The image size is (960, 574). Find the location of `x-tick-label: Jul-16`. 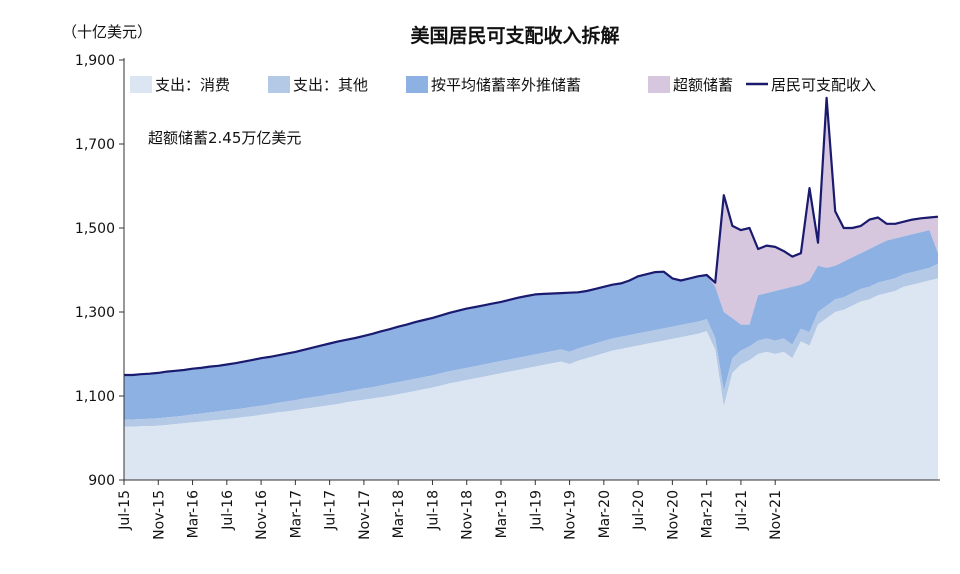

x-tick-label: Jul-16 is located at coordinates (228, 510).